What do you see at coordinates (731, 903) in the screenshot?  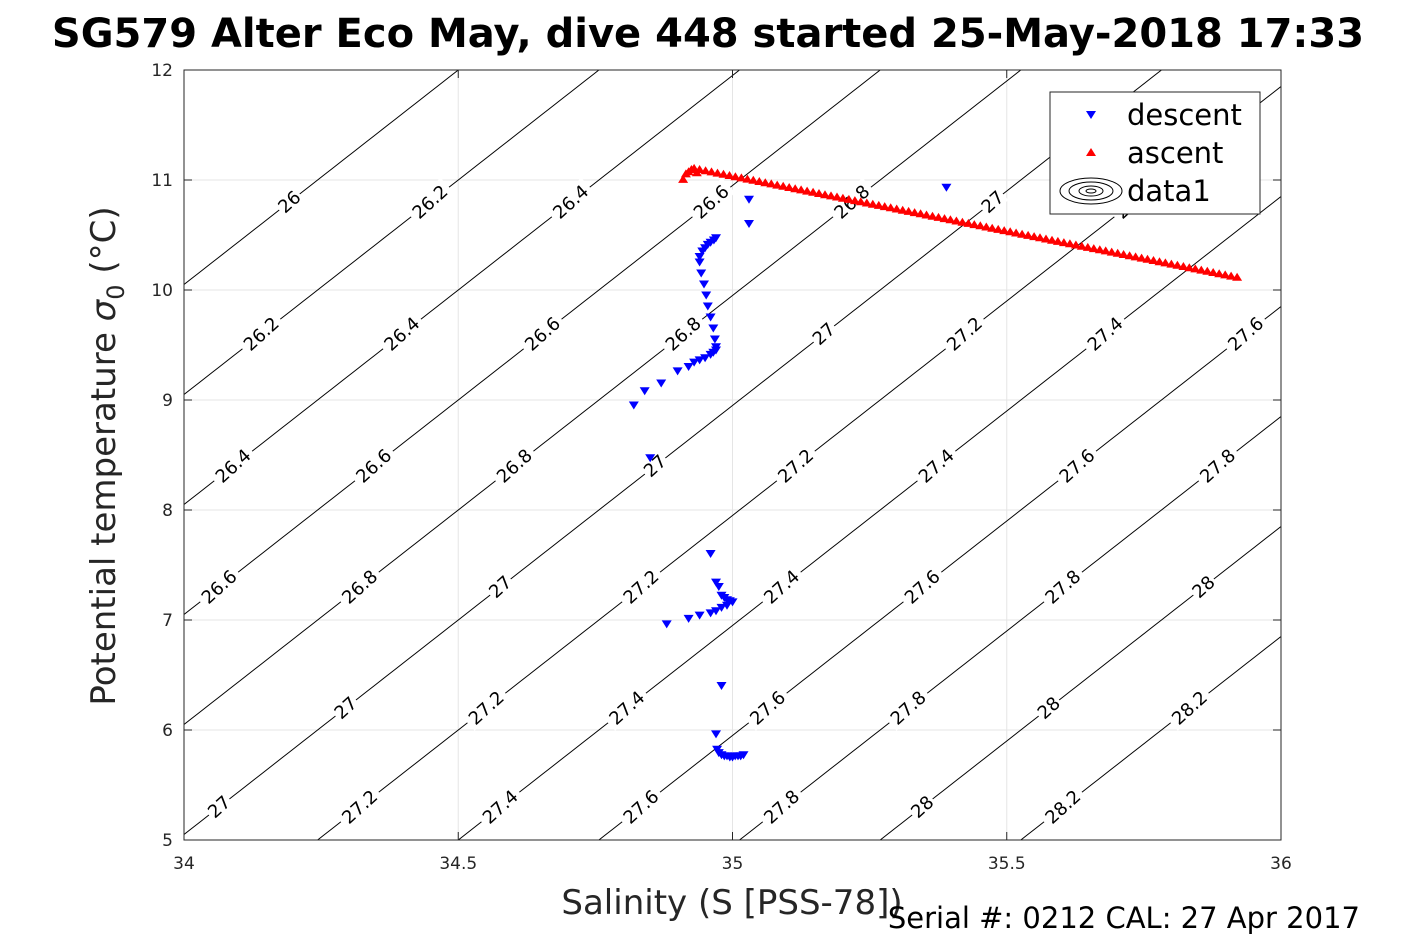 I see `x-axis-label: Salinity (S [PSS-78])` at bounding box center [731, 903].